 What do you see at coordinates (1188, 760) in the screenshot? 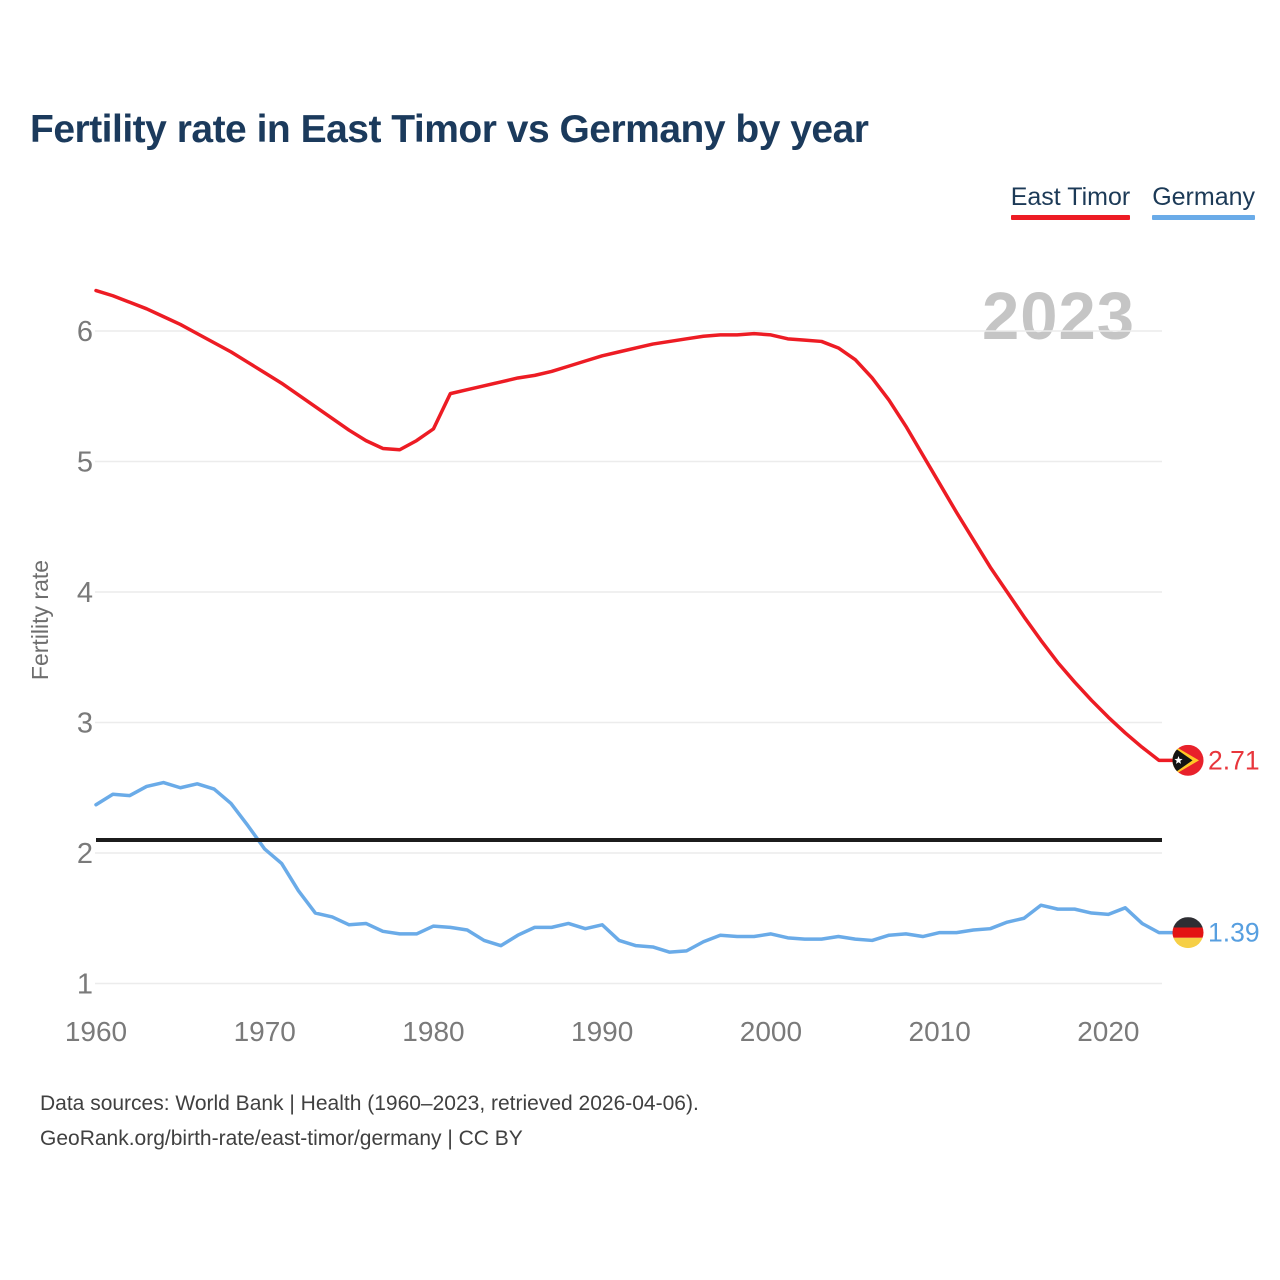
I see `east-timor-flag-icon` at bounding box center [1188, 760].